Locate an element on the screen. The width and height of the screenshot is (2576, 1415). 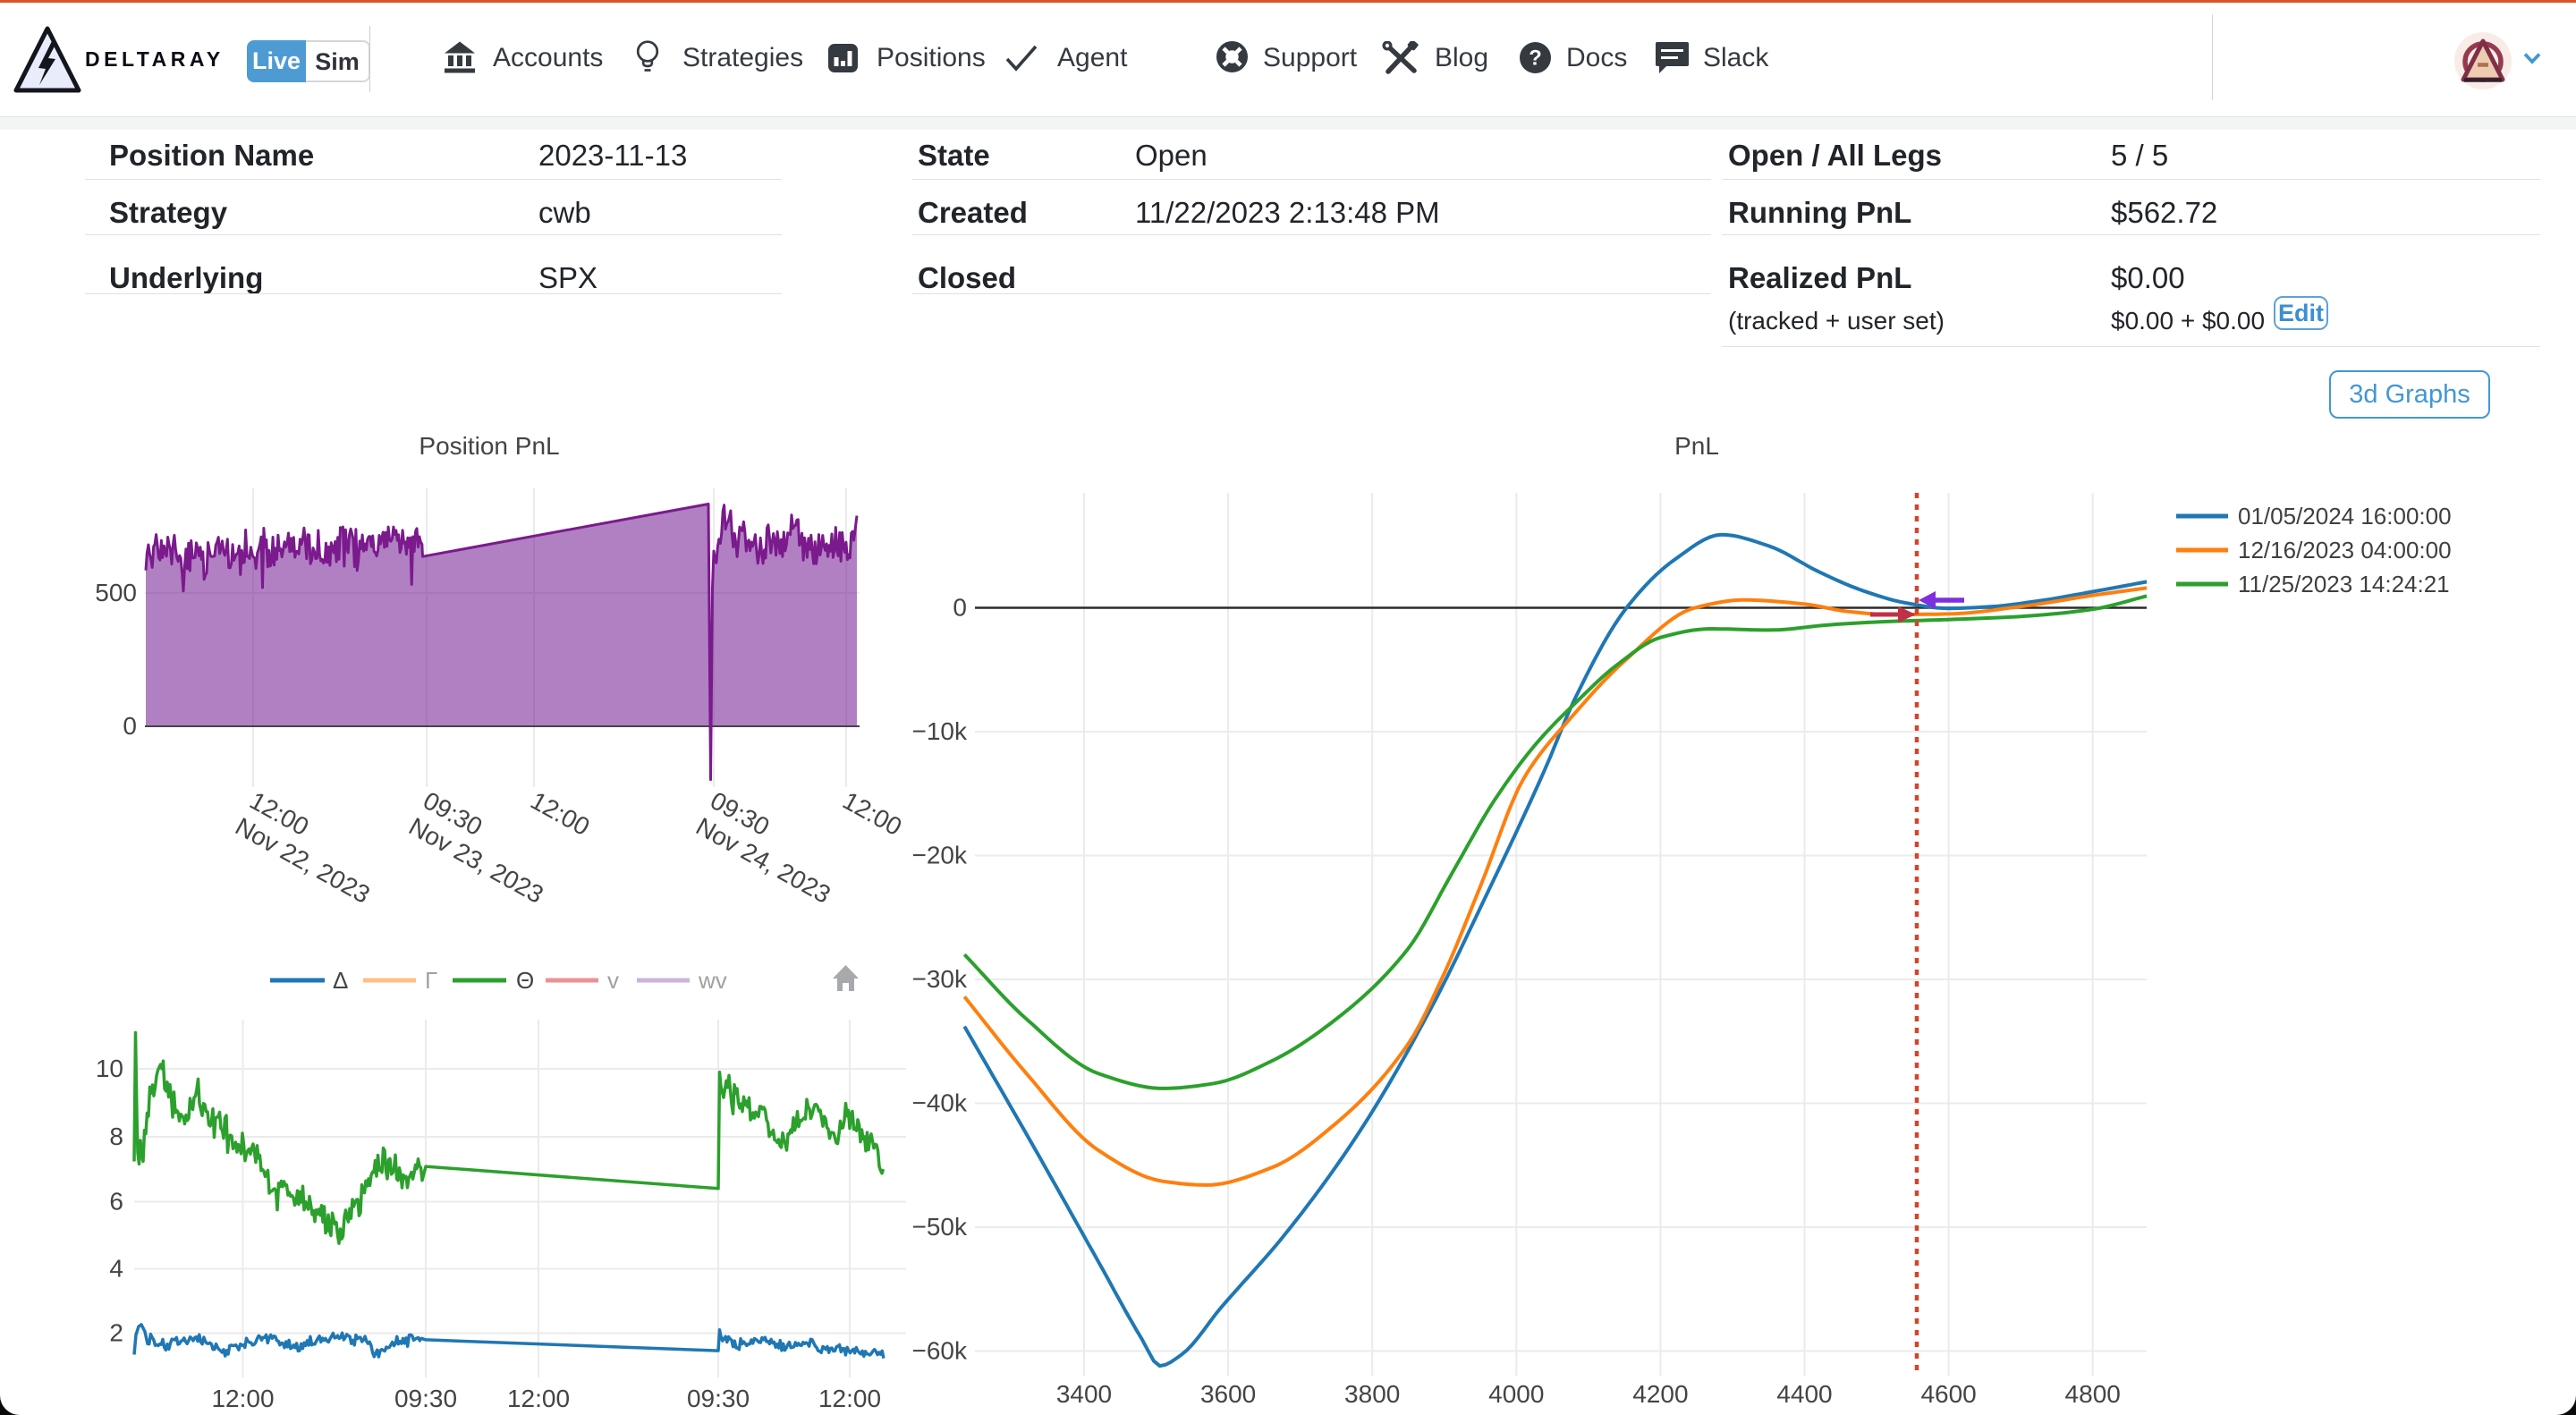
svg-text: 8 is located at coordinates (116, 1137).